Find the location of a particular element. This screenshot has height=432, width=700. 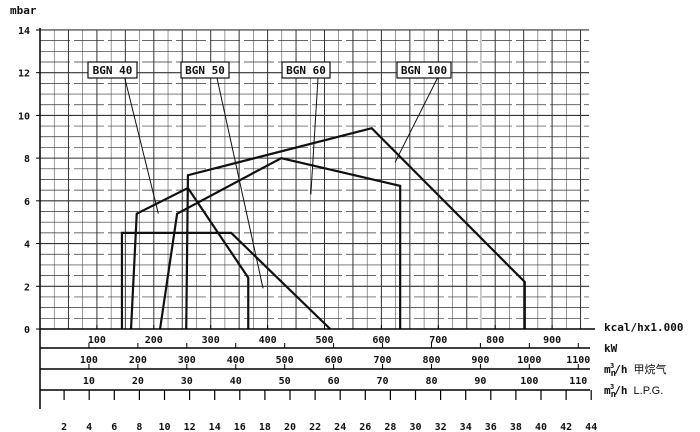

unit-note: 甲烷气 is located at coordinates (650, 369).